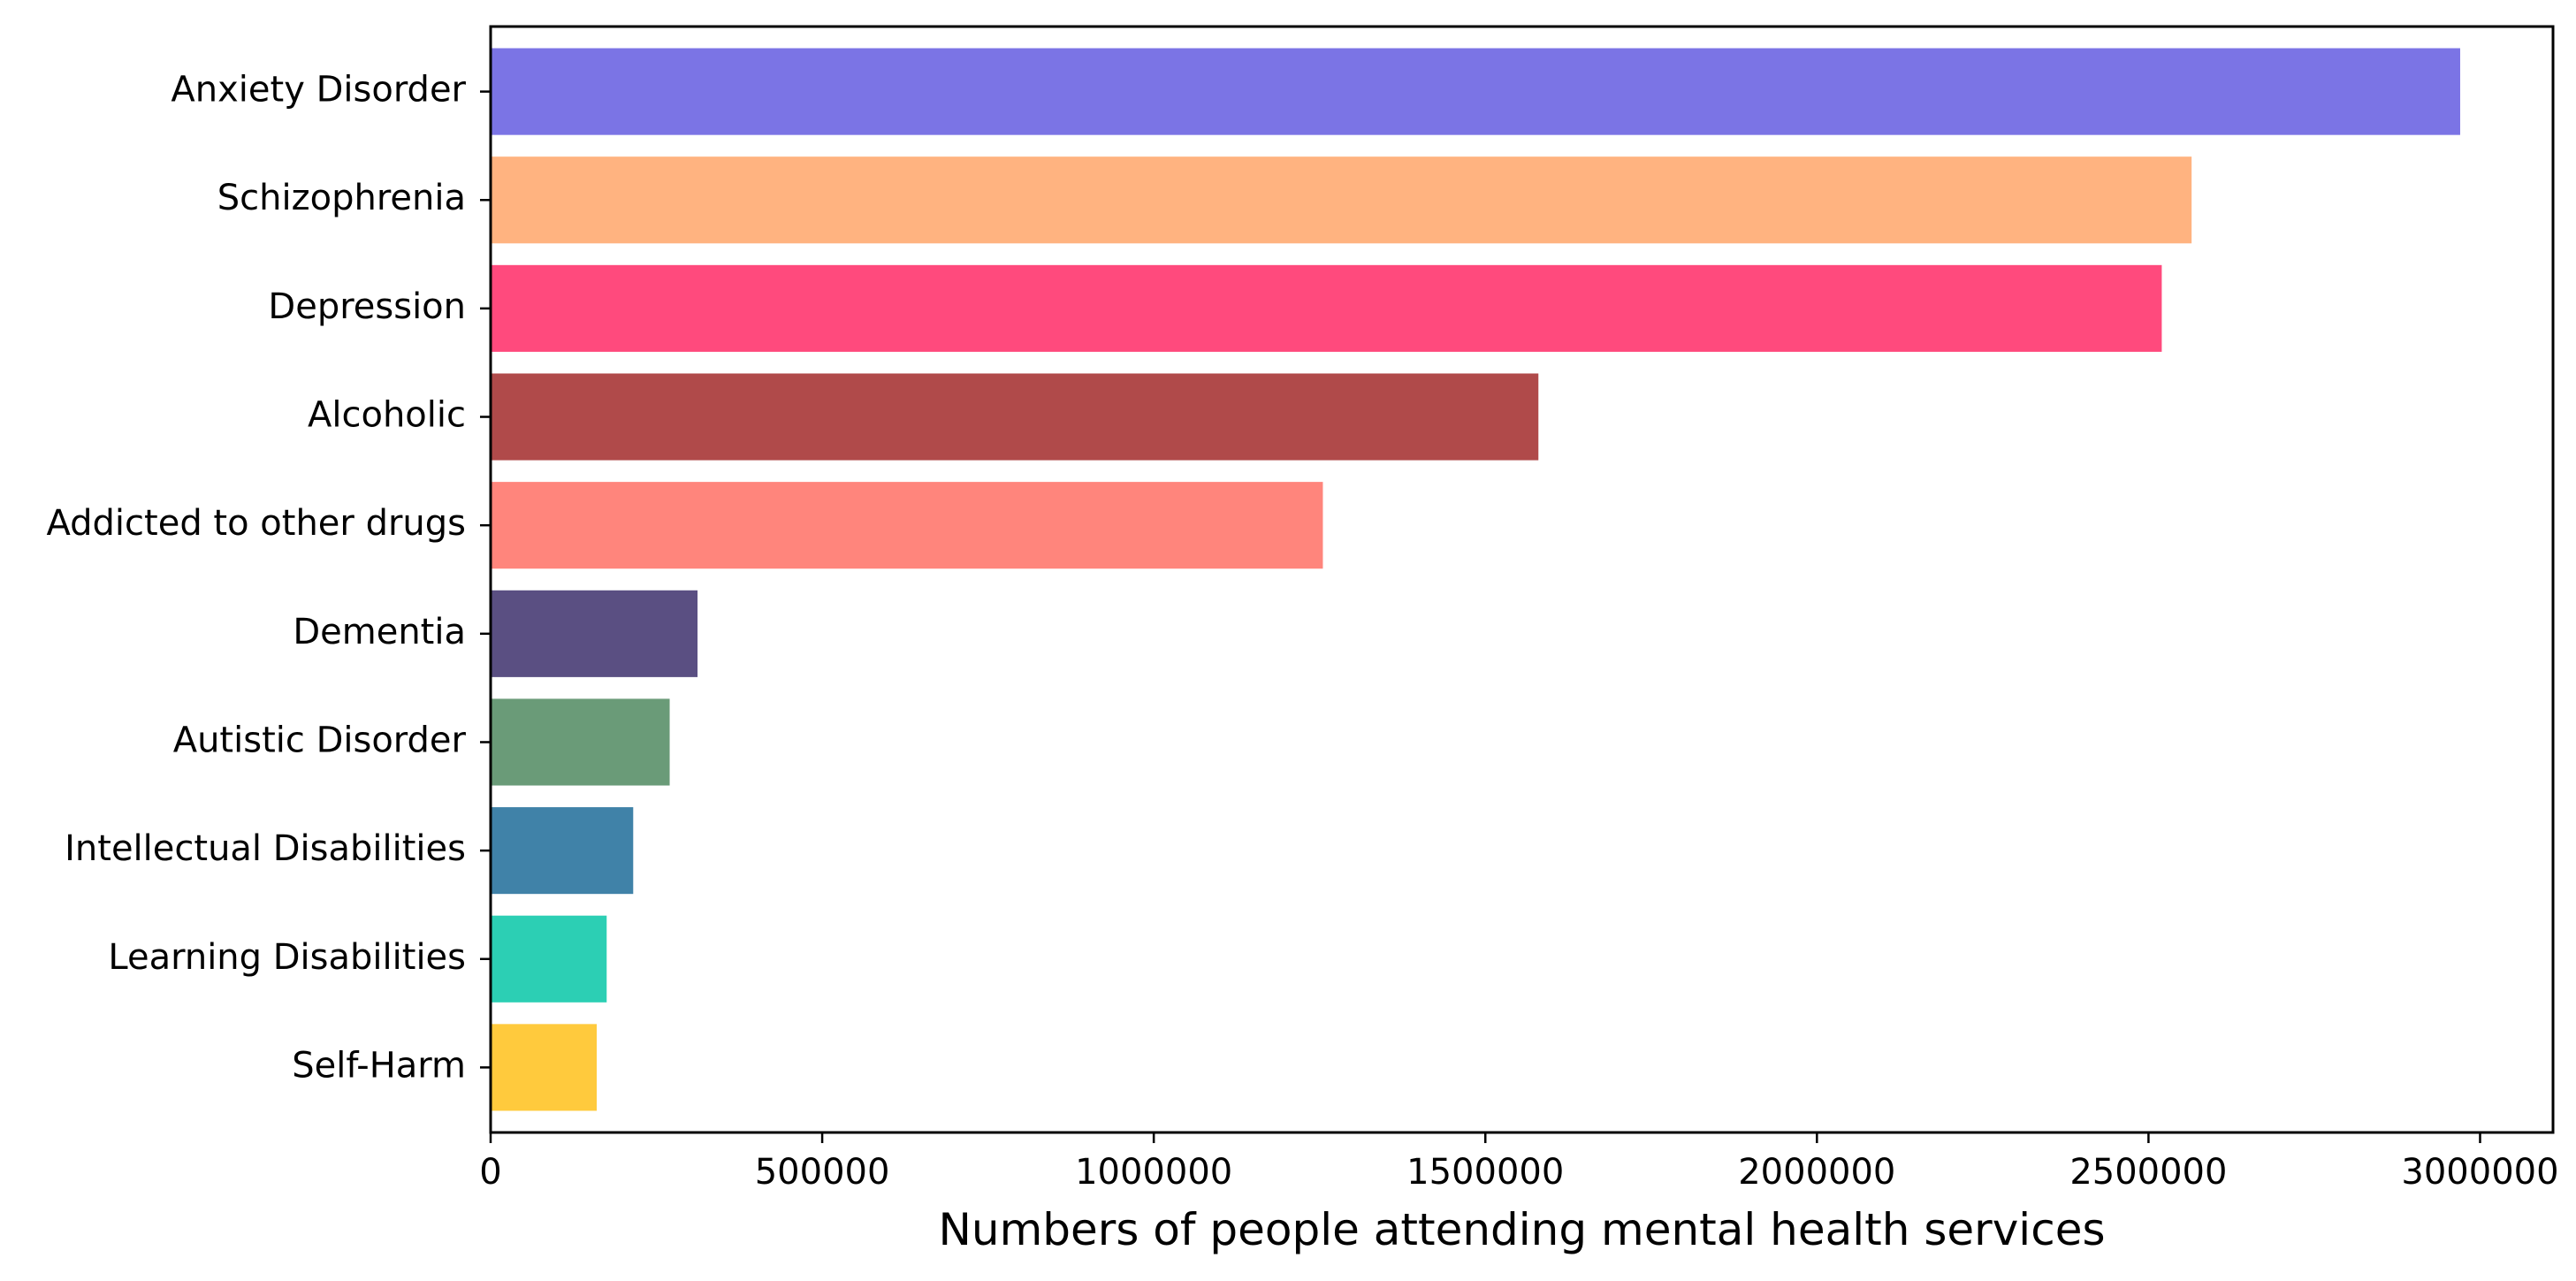  I want to click on y-tick-label: Intellectual Disabilities, so click(265, 848).